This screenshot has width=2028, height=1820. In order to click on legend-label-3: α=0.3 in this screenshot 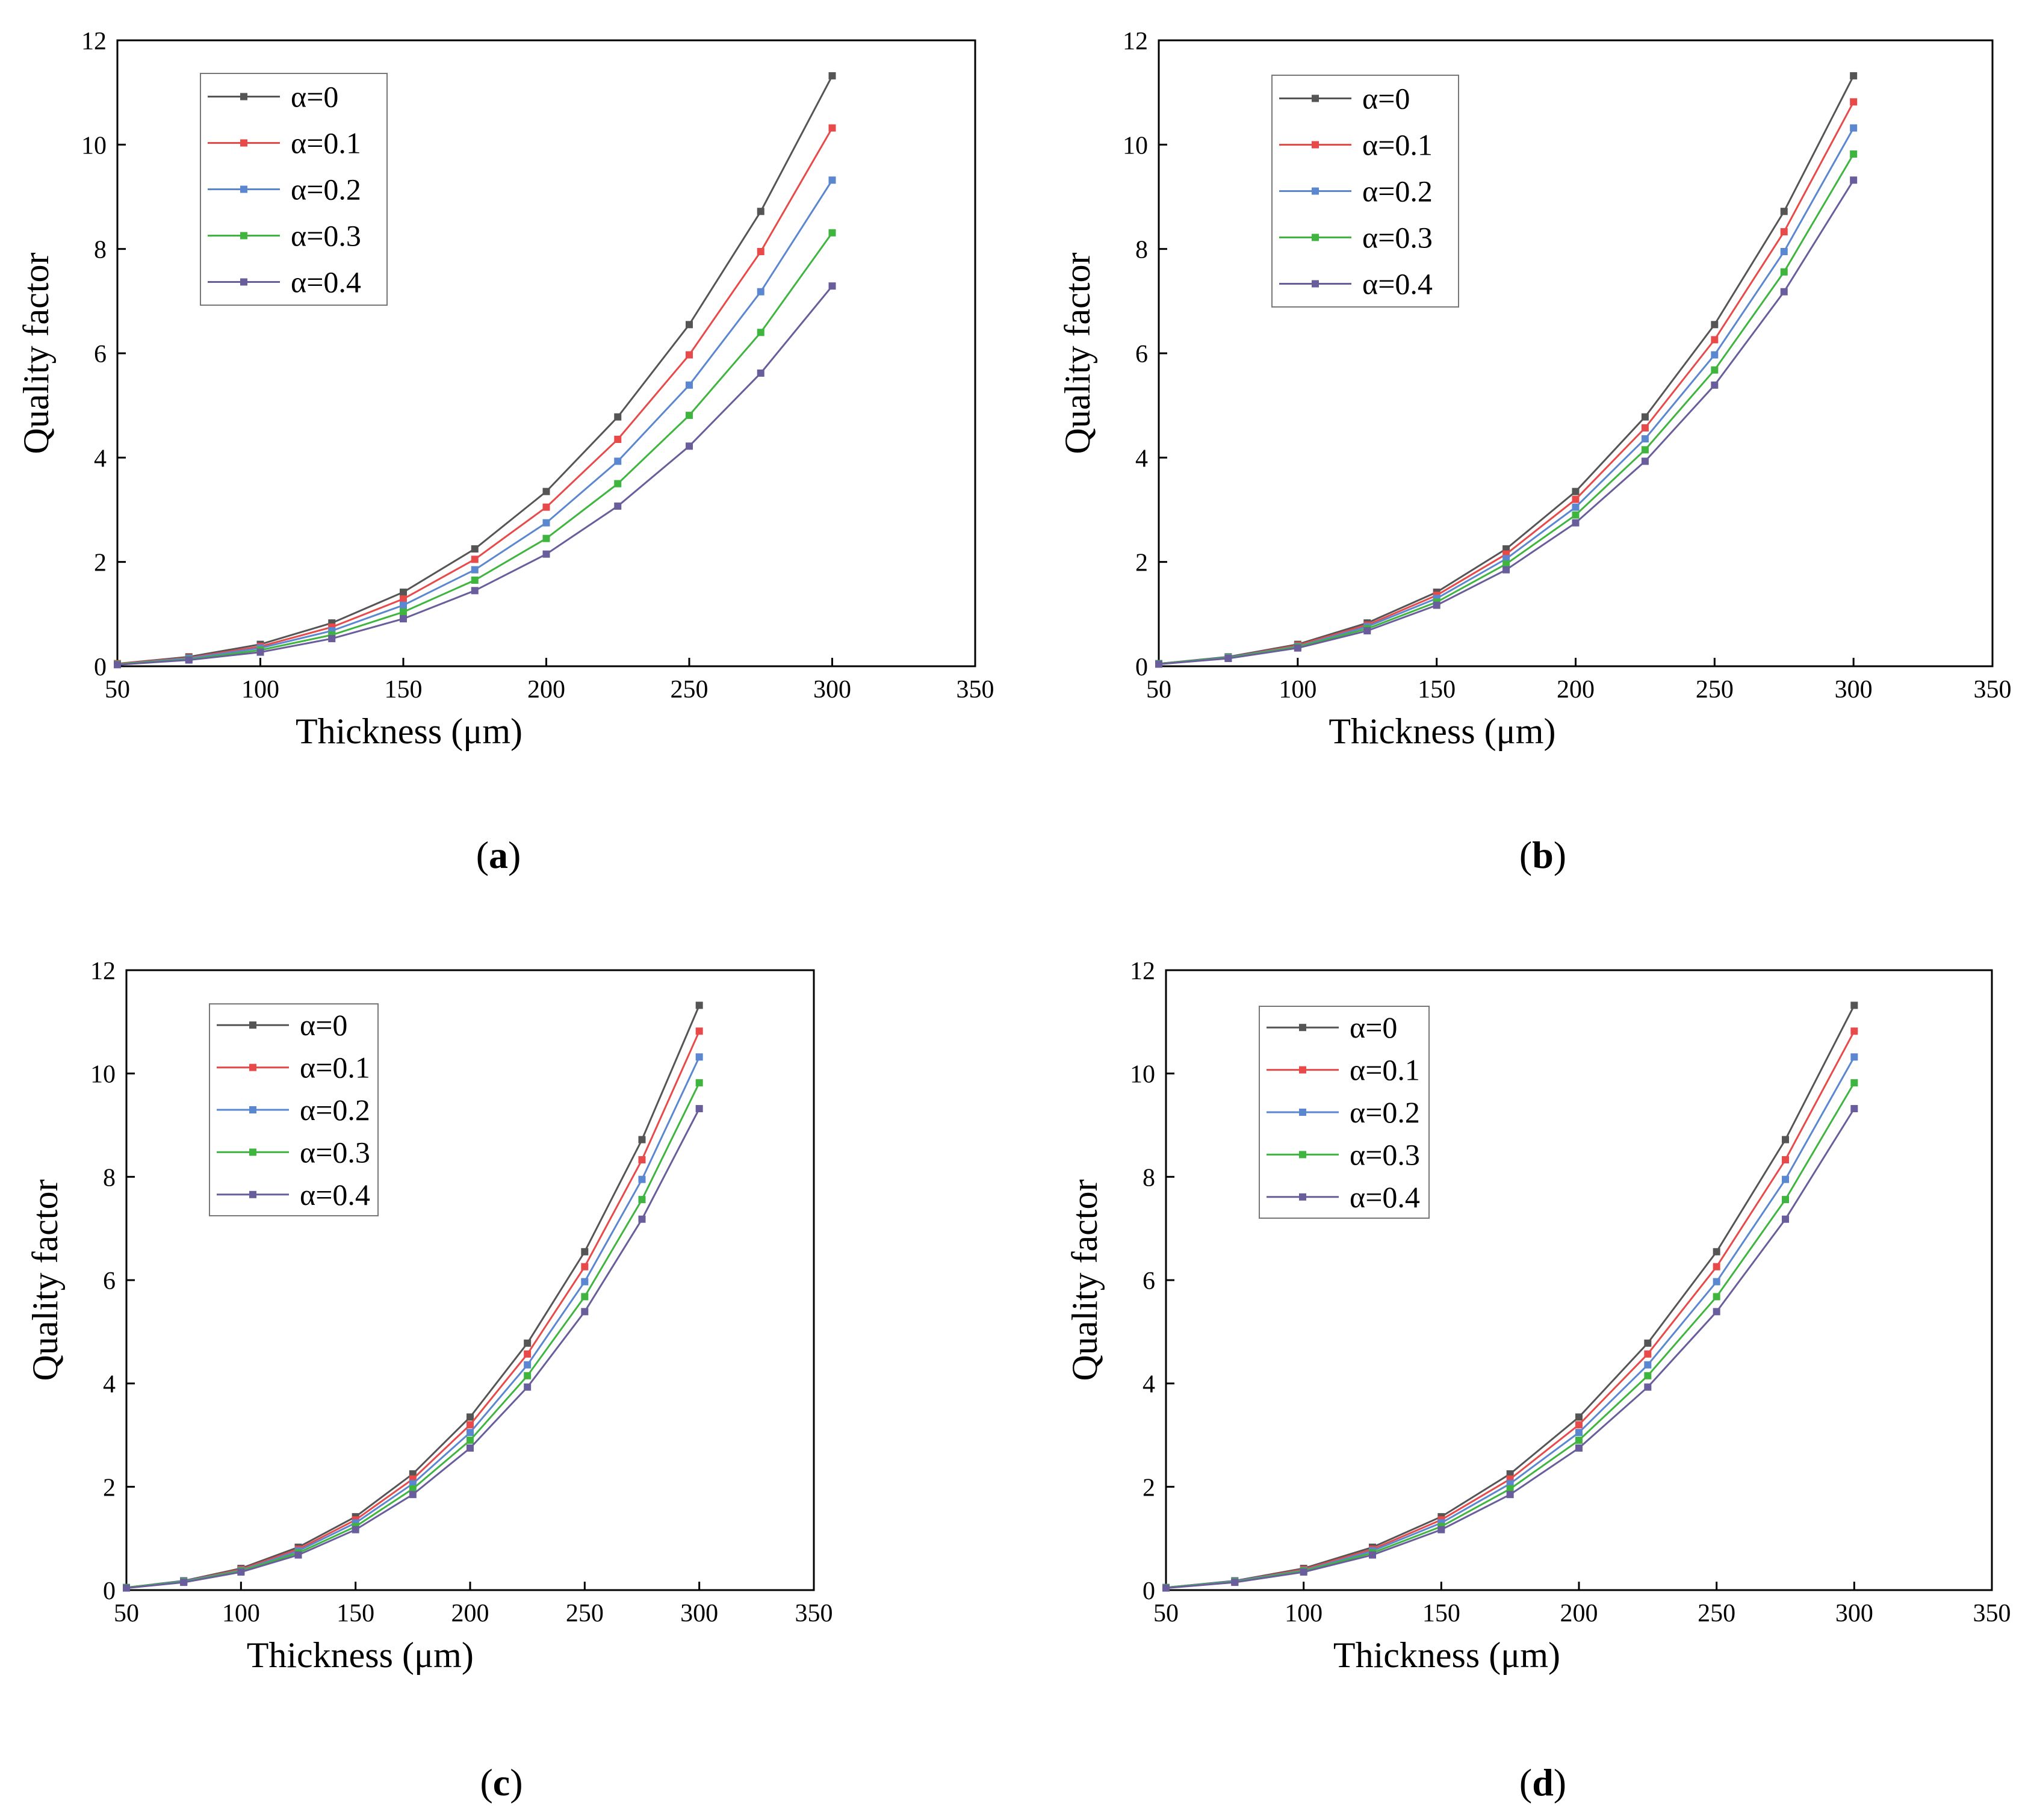, I will do `click(1385, 1154)`.